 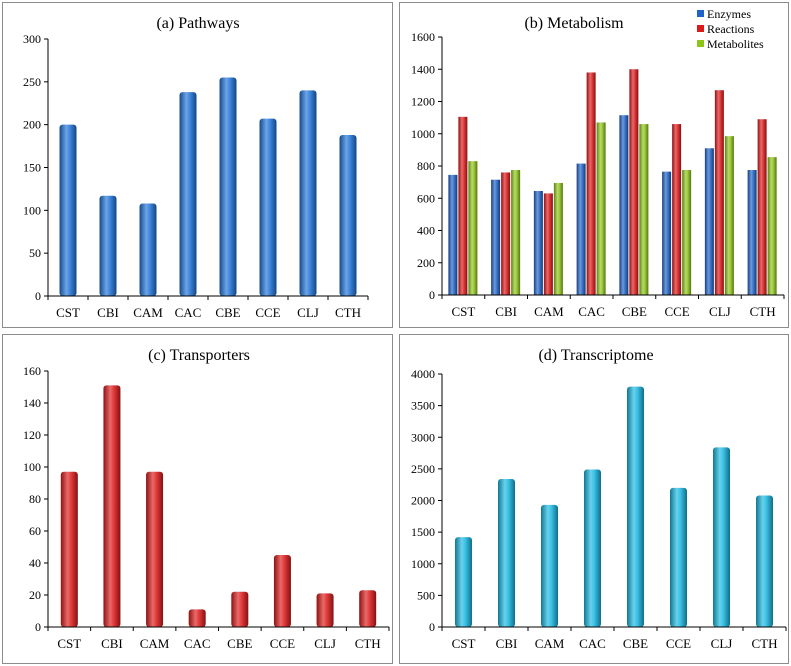 What do you see at coordinates (731, 29) in the screenshot?
I see `metabolism-legend-reactions: Reactions` at bounding box center [731, 29].